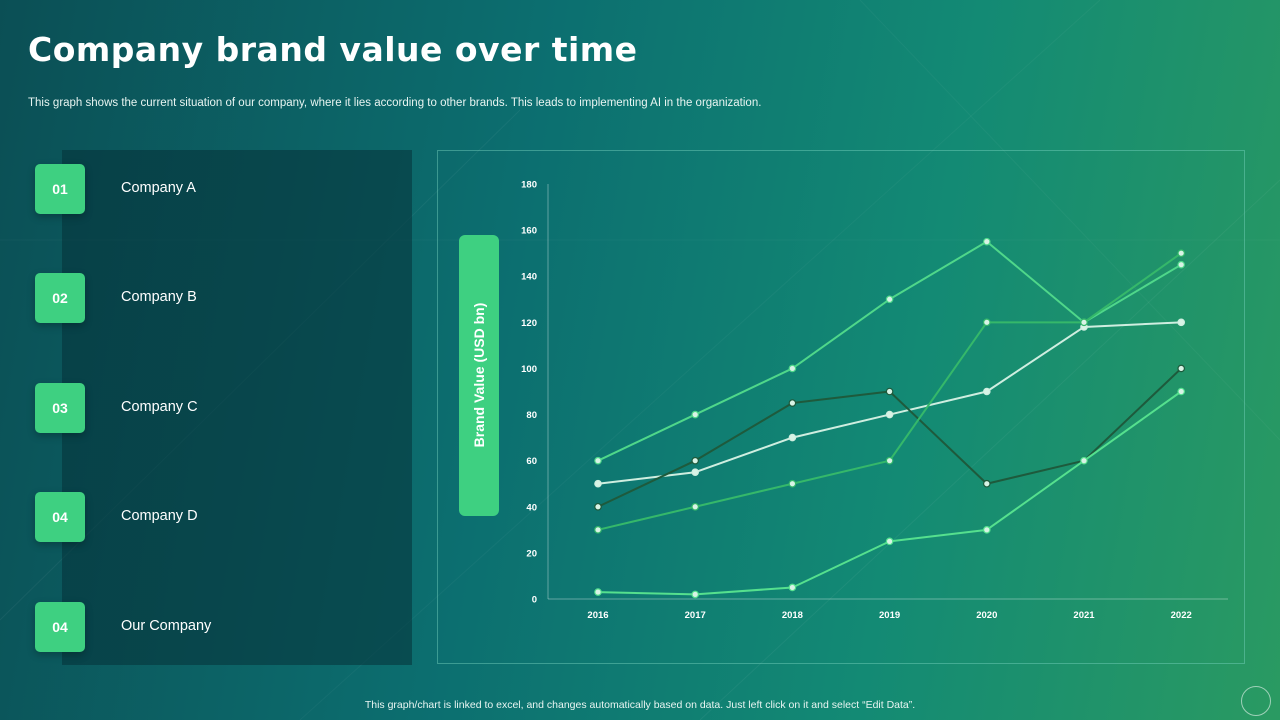 This screenshot has height=720, width=1280. I want to click on legend-label: Company A, so click(158, 188).